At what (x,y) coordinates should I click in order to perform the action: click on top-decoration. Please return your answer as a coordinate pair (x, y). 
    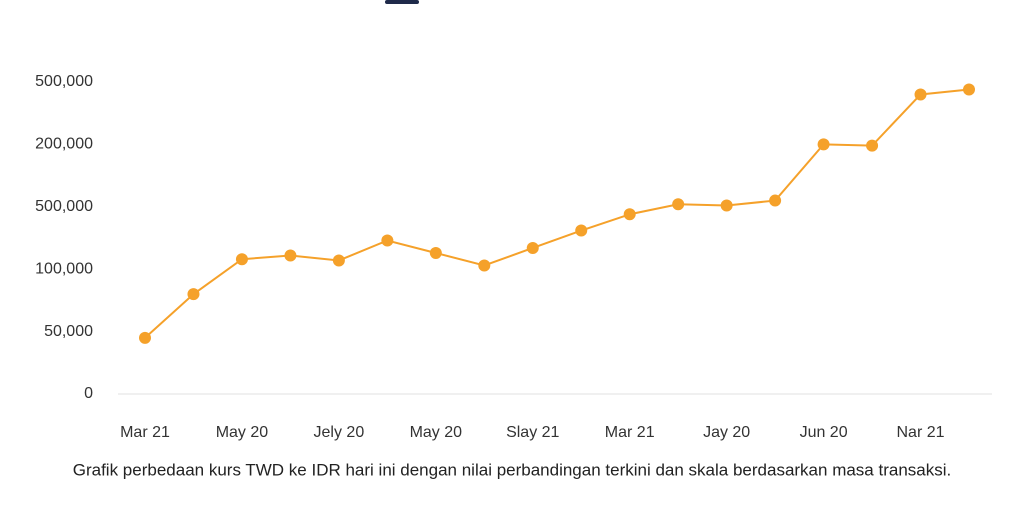
    Looking at the image, I should click on (402, 2).